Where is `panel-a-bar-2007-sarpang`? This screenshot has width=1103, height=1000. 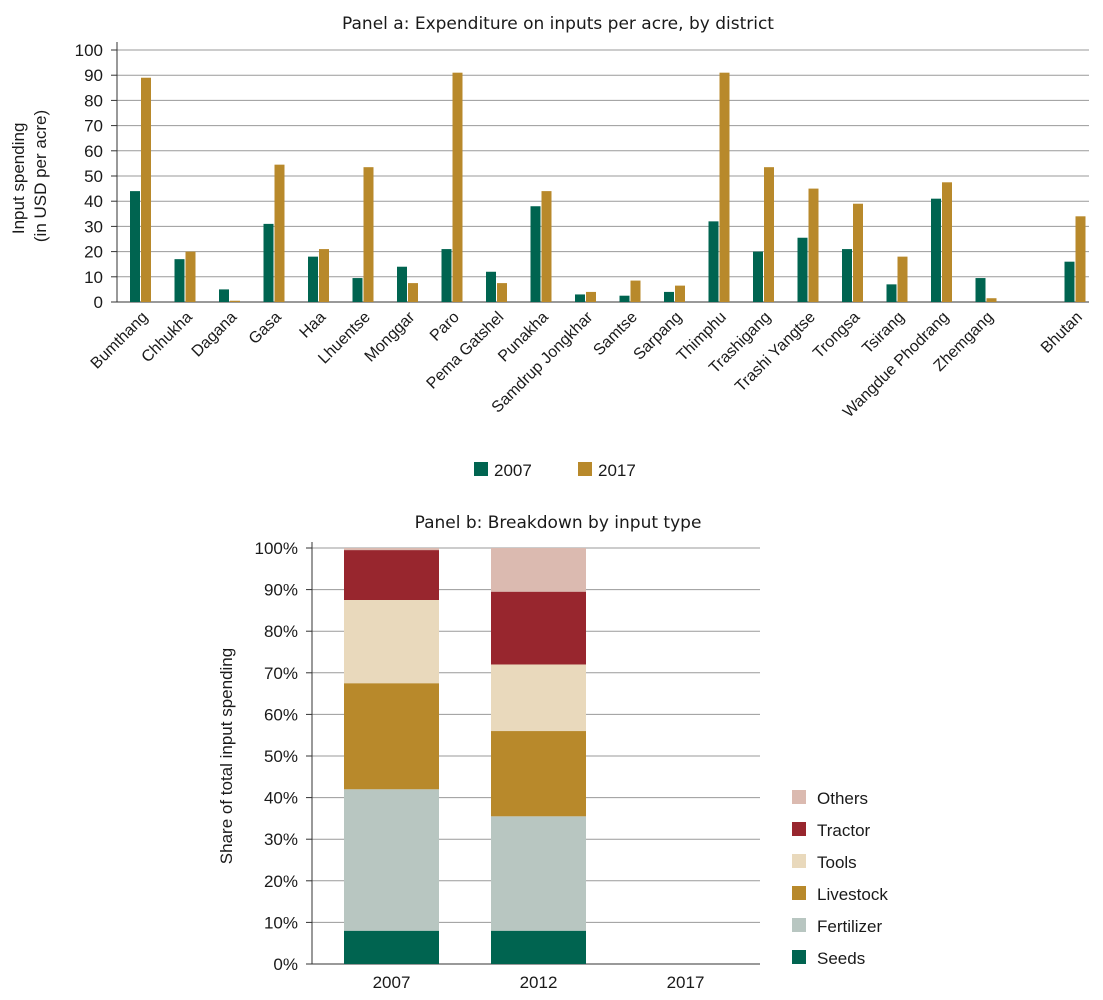
panel-a-bar-2007-sarpang is located at coordinates (669, 296).